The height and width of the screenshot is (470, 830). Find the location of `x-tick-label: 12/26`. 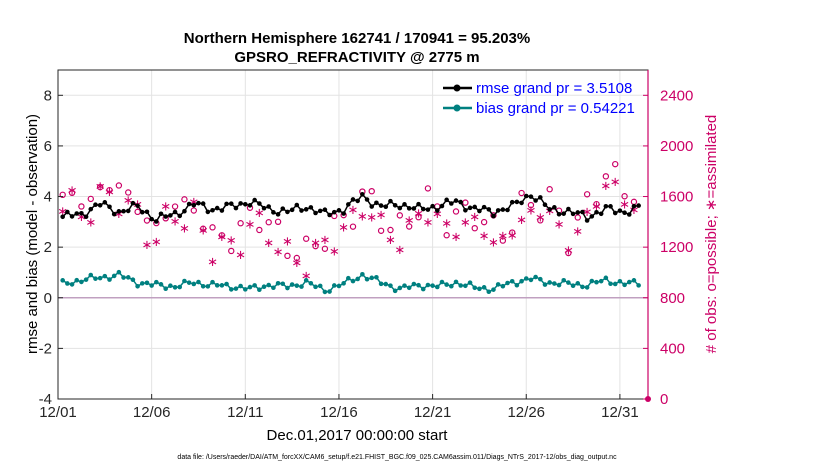

x-tick-label: 12/26 is located at coordinates (526, 412).